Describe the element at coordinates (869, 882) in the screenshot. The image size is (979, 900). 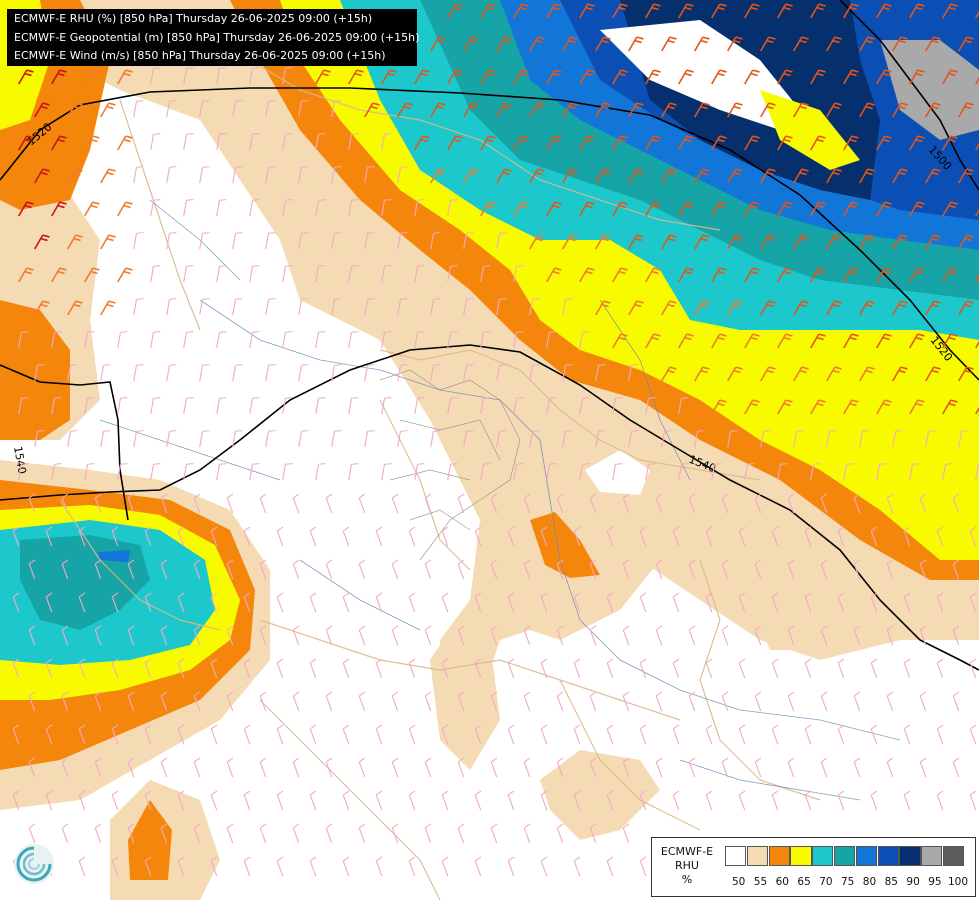
I see `legend-tick-label: 80` at that location.